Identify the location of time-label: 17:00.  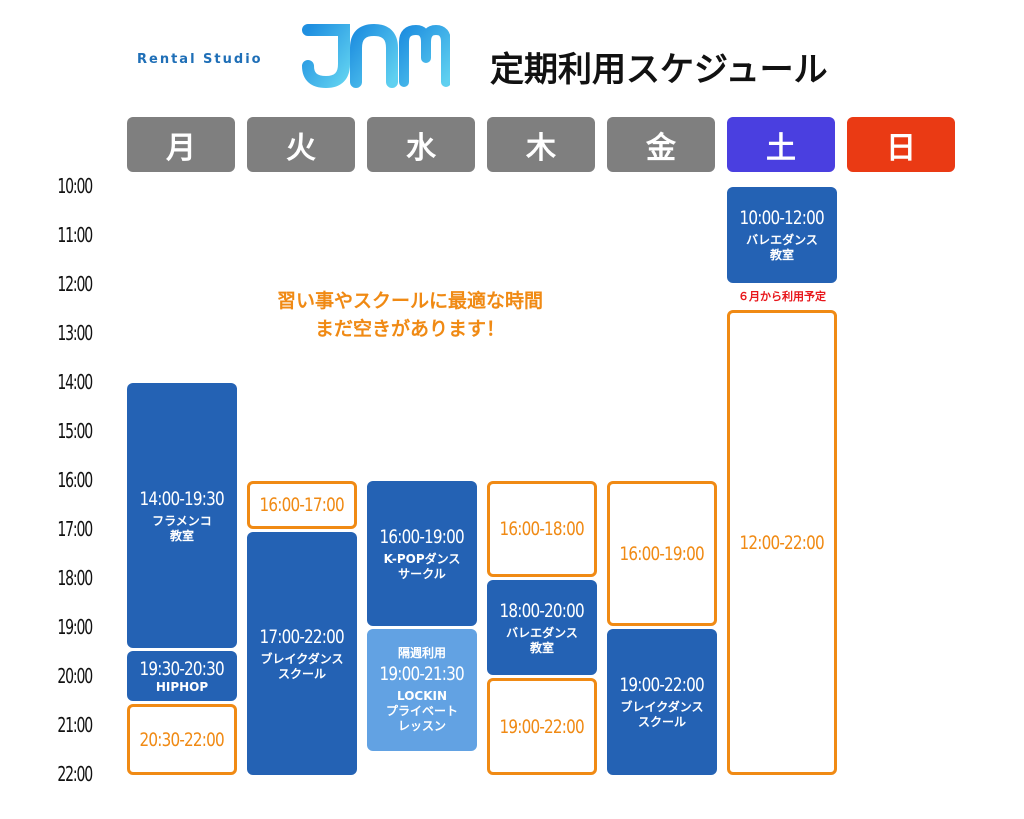
(75, 529).